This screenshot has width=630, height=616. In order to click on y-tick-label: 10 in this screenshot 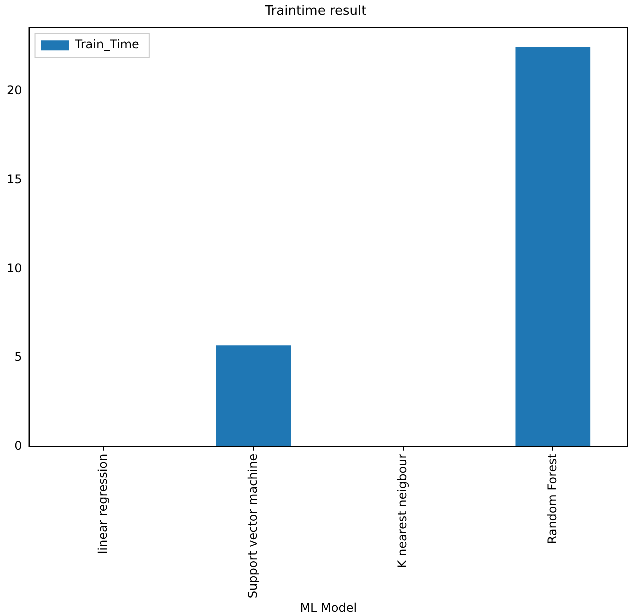, I will do `click(14, 268)`.